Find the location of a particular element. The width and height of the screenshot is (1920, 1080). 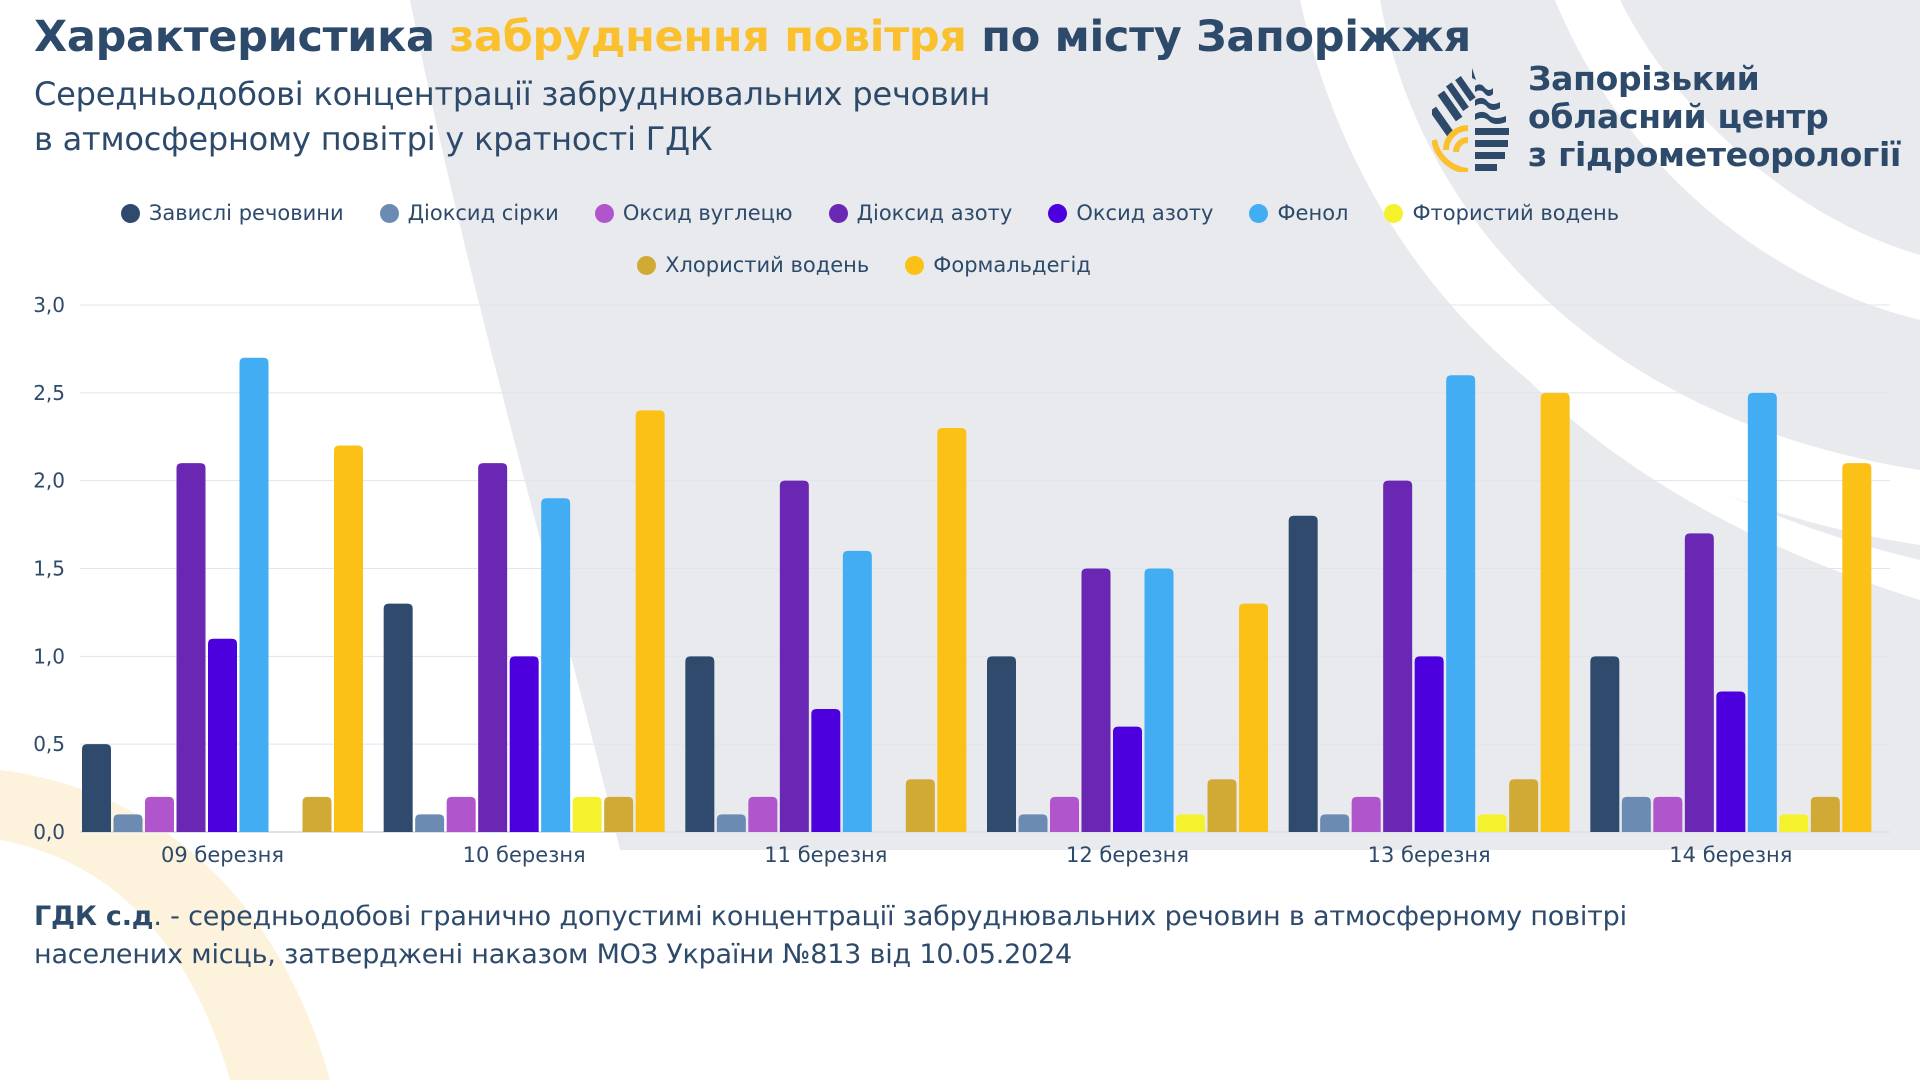

y-tick-label: 3,0 is located at coordinates (49, 305).